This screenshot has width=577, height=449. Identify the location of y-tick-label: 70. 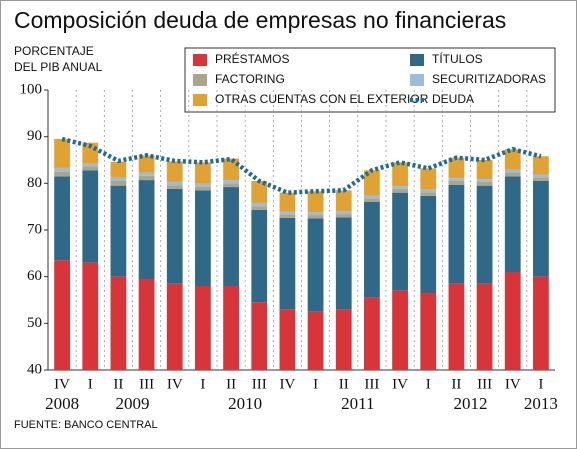
(34, 229).